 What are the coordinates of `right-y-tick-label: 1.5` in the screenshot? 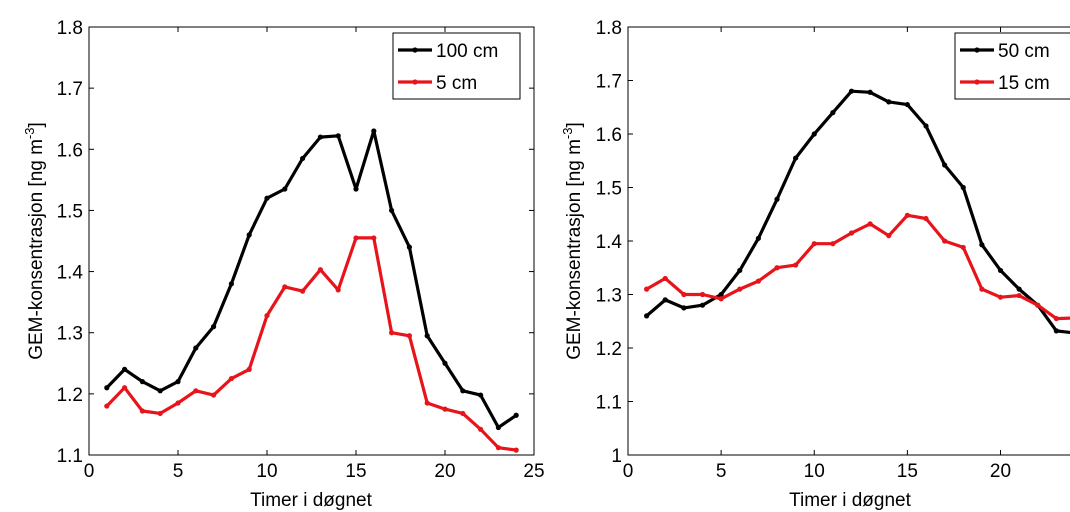 It's located at (609, 189).